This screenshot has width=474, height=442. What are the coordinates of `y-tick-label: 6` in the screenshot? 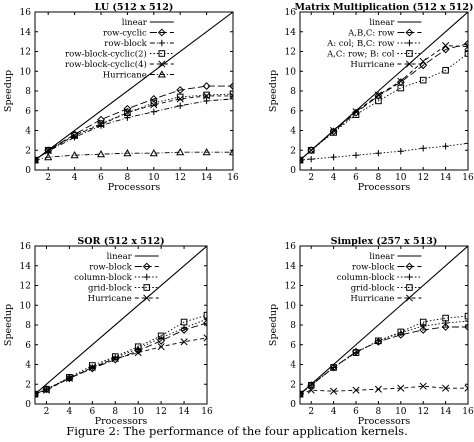 It's located at (28, 112).